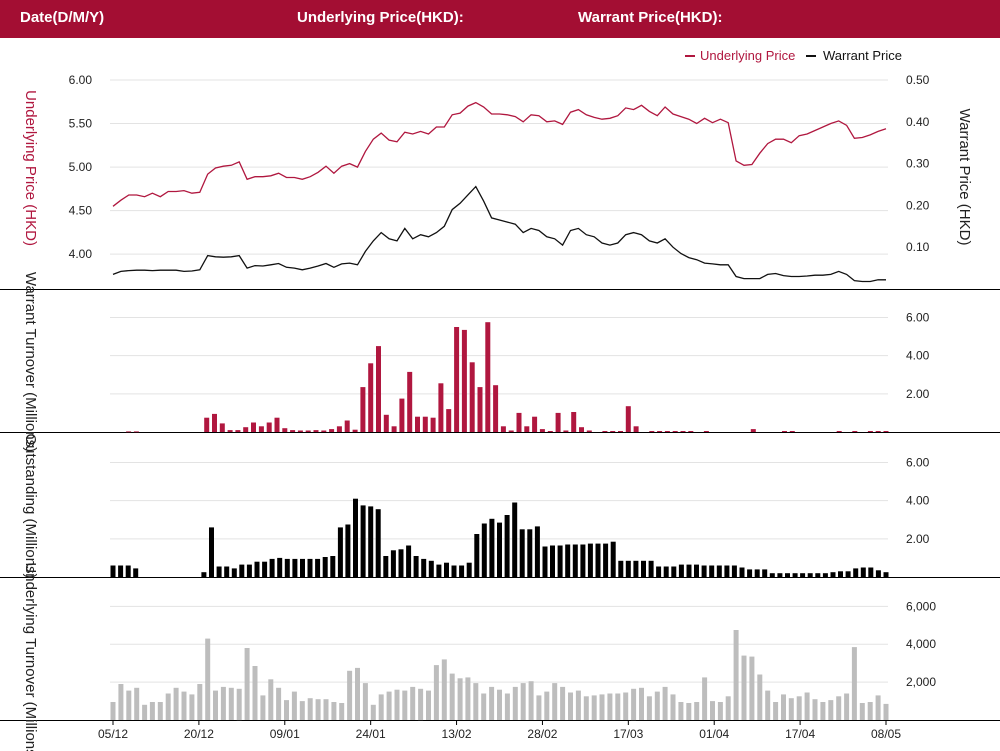 Image resolution: width=1000 pixels, height=751 pixels. I want to click on warrant-turnover-tick: 2.00, so click(918, 394).